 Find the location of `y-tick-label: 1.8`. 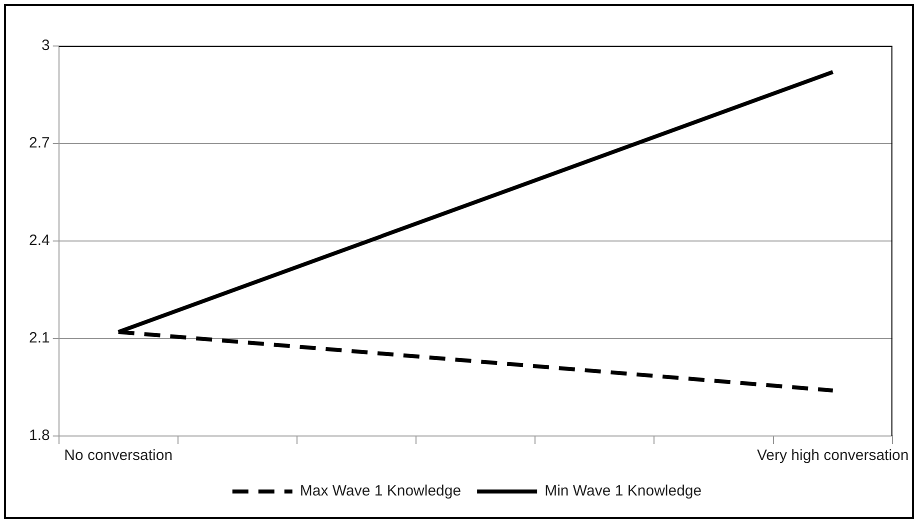

y-tick-label: 1.8 is located at coordinates (39, 435).